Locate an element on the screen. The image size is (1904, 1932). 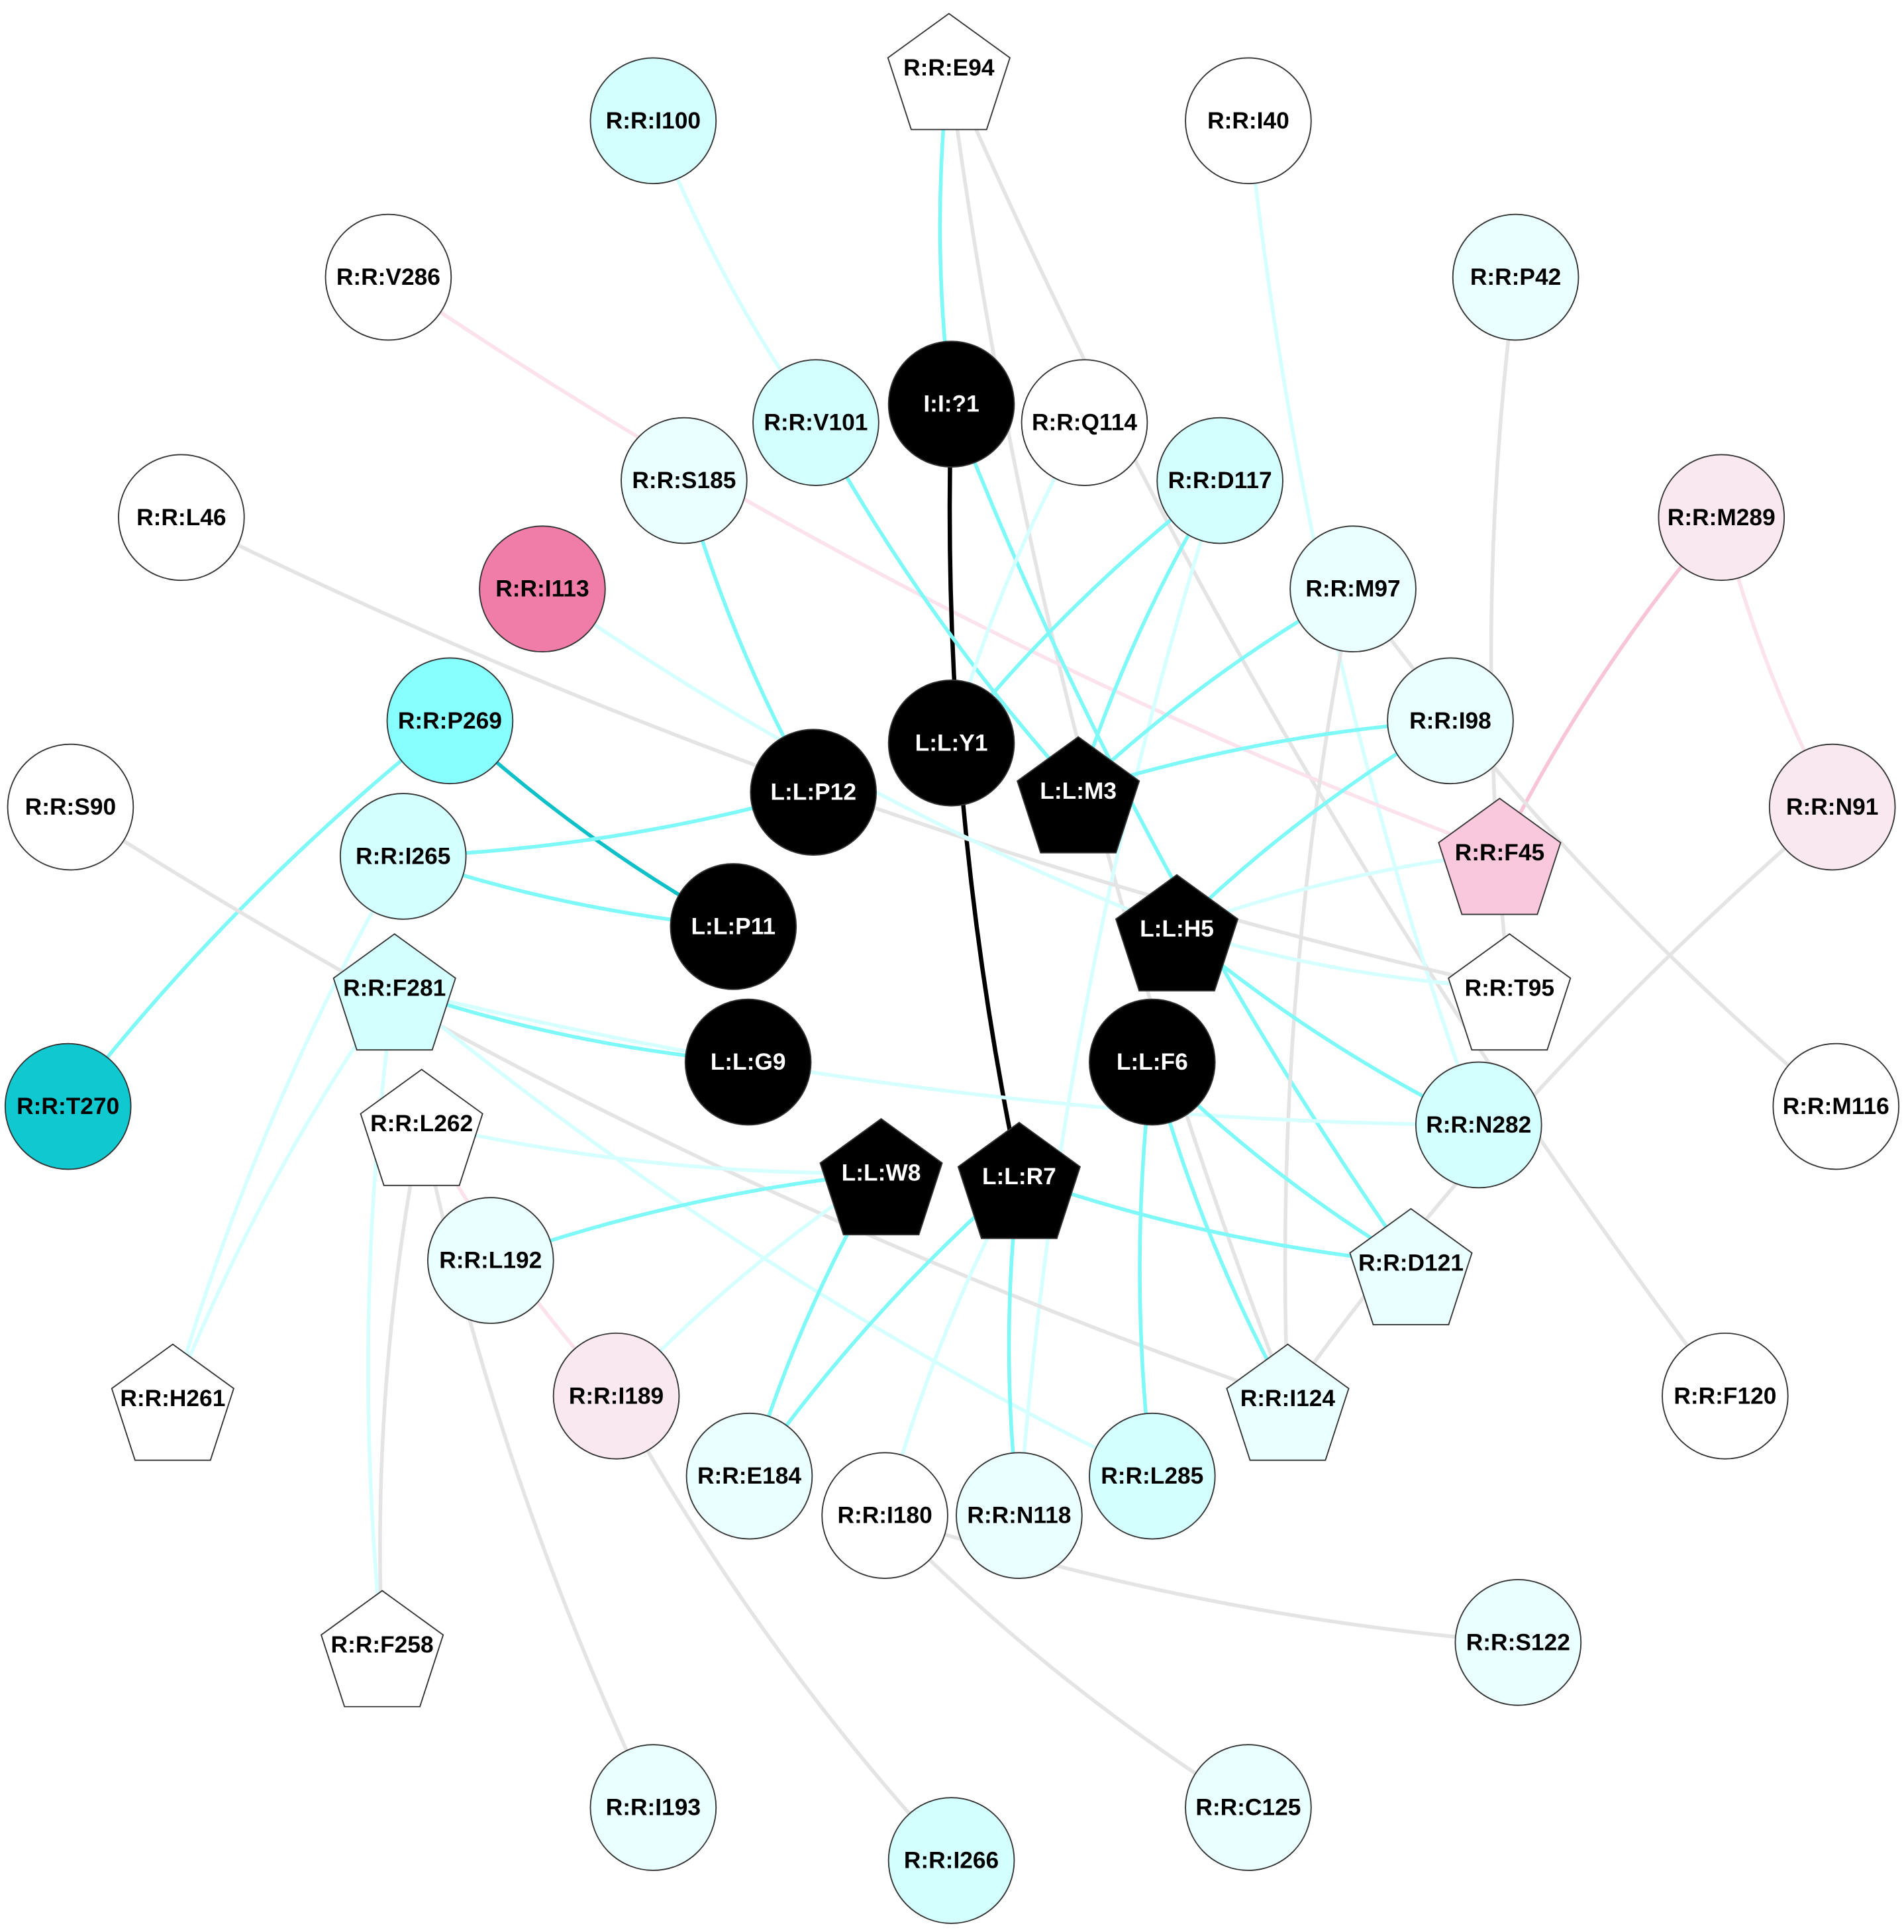
node-label: L:L:P12 is located at coordinates (813, 792).